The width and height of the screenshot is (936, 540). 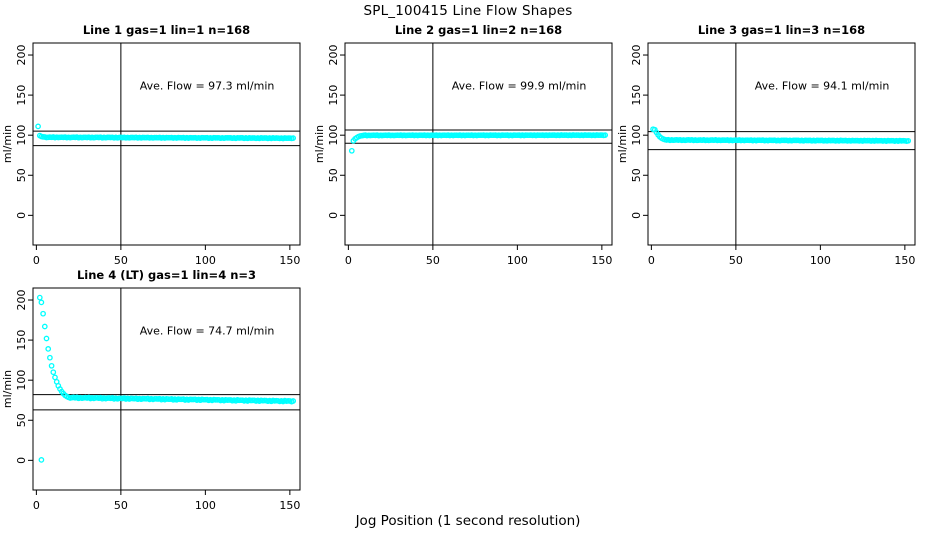 What do you see at coordinates (207, 330) in the screenshot?
I see `average-flow-annotation: Ave. Flow = 74.7 ml/min` at bounding box center [207, 330].